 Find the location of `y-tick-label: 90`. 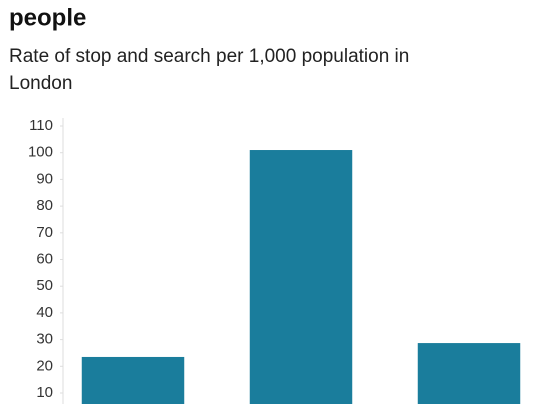

y-tick-label: 90 is located at coordinates (44, 178).